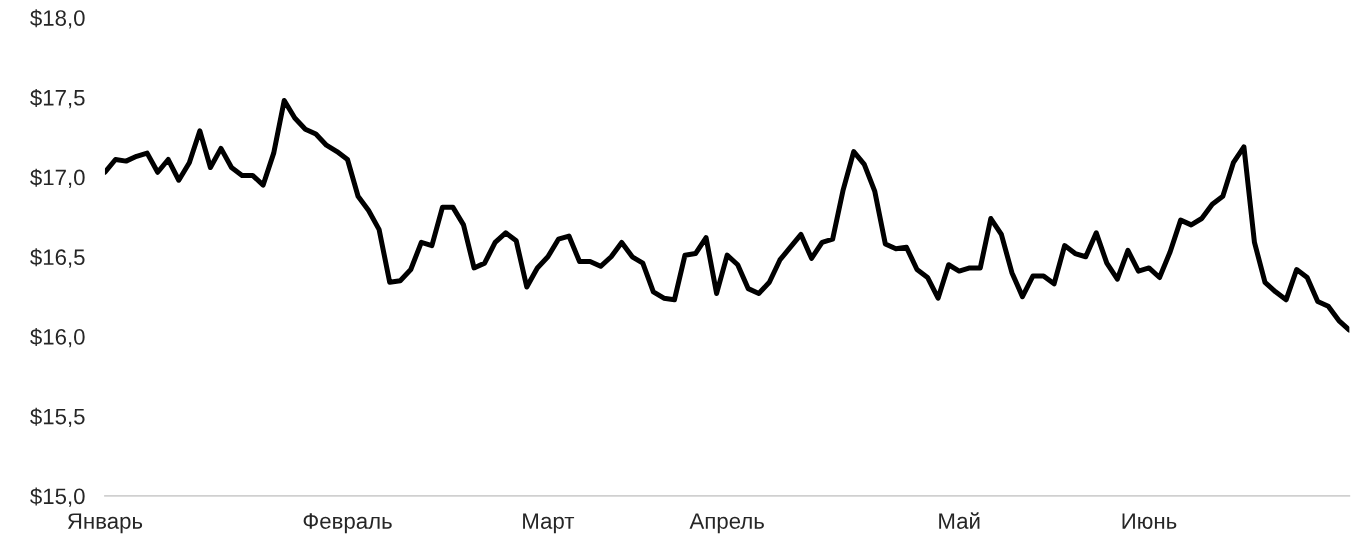  Describe the element at coordinates (57, 417) in the screenshot. I see `y-tick-label: $15,5` at that location.